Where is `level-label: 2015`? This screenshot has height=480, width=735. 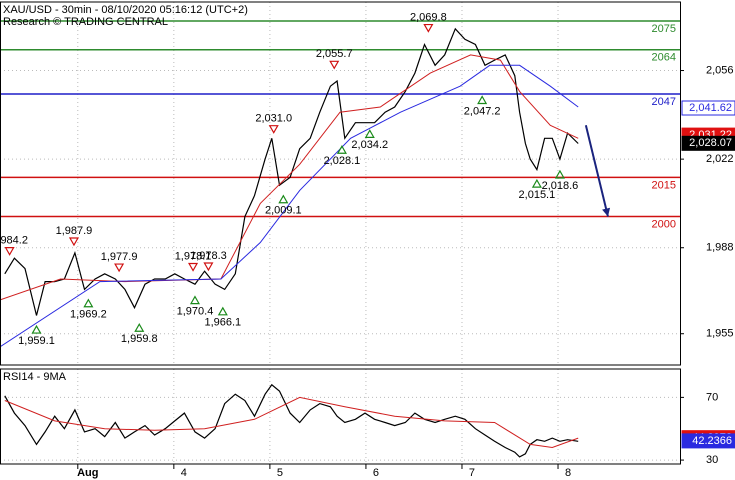 level-label: 2015 is located at coordinates (664, 185).